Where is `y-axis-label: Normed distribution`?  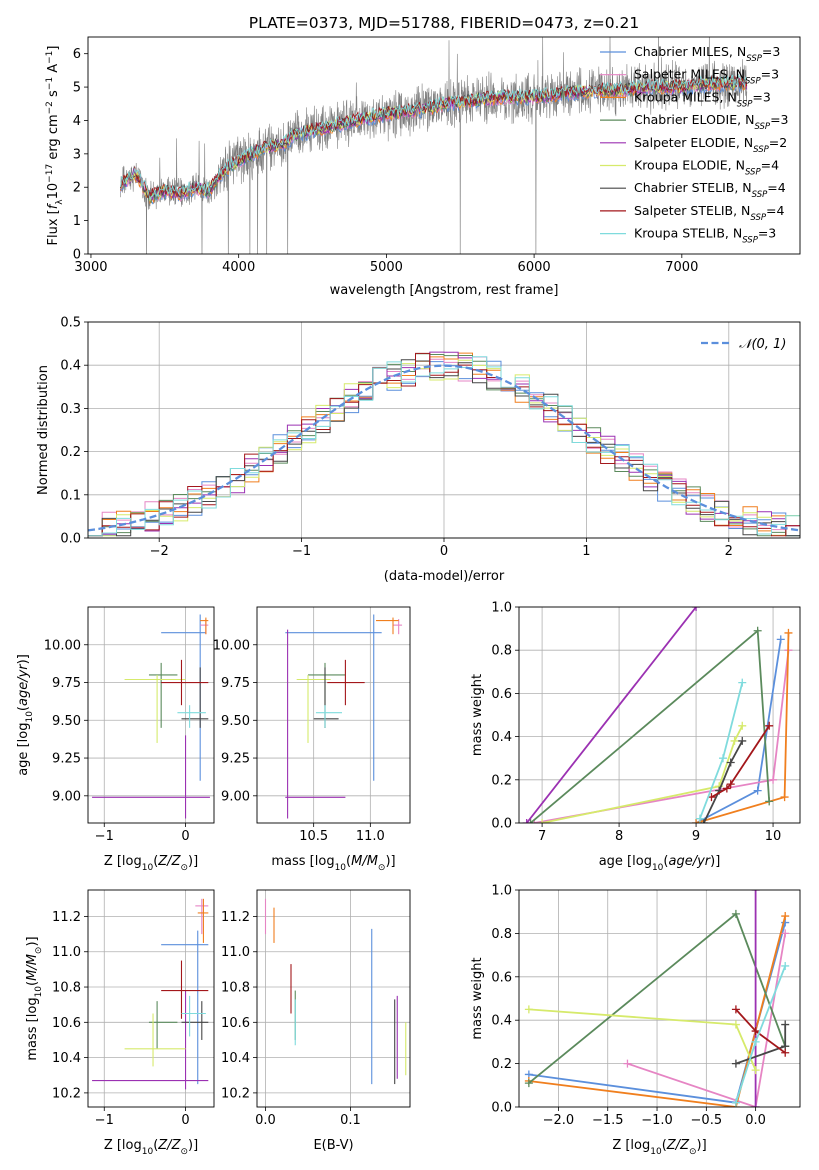
y-axis-label: Normed distribution is located at coordinates (43, 430).